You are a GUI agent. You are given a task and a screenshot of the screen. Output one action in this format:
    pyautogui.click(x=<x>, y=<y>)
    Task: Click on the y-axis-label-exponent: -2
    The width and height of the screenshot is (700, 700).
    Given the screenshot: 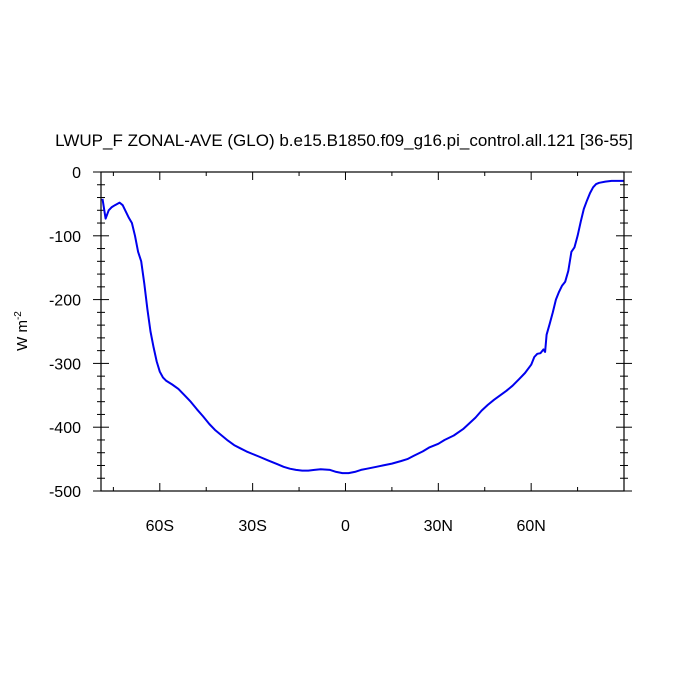 What is the action you would take?
    pyautogui.click(x=18, y=315)
    